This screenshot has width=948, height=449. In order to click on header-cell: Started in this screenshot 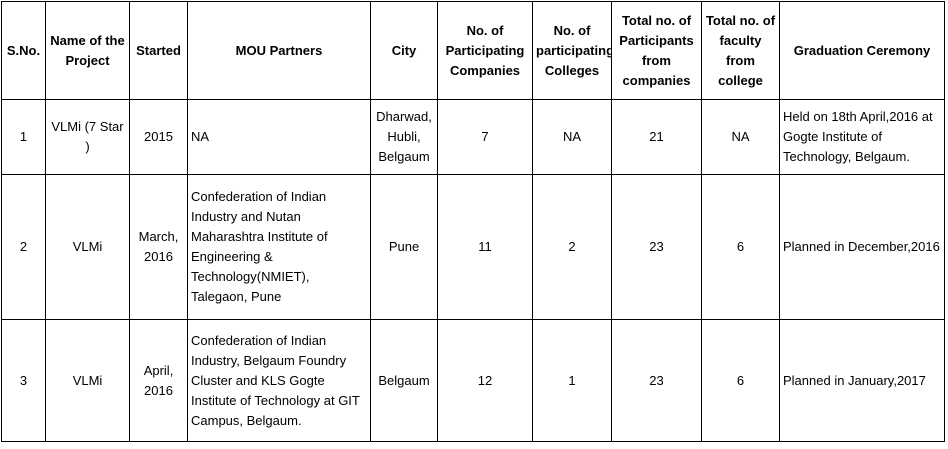, I will do `click(158, 50)`.